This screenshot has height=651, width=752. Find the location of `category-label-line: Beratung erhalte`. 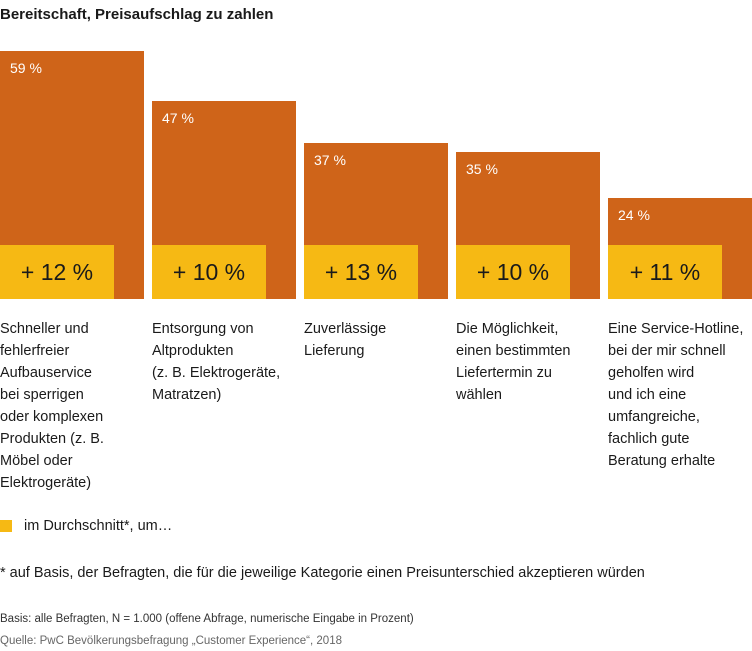

category-label-line: Beratung erhalte is located at coordinates (662, 461).